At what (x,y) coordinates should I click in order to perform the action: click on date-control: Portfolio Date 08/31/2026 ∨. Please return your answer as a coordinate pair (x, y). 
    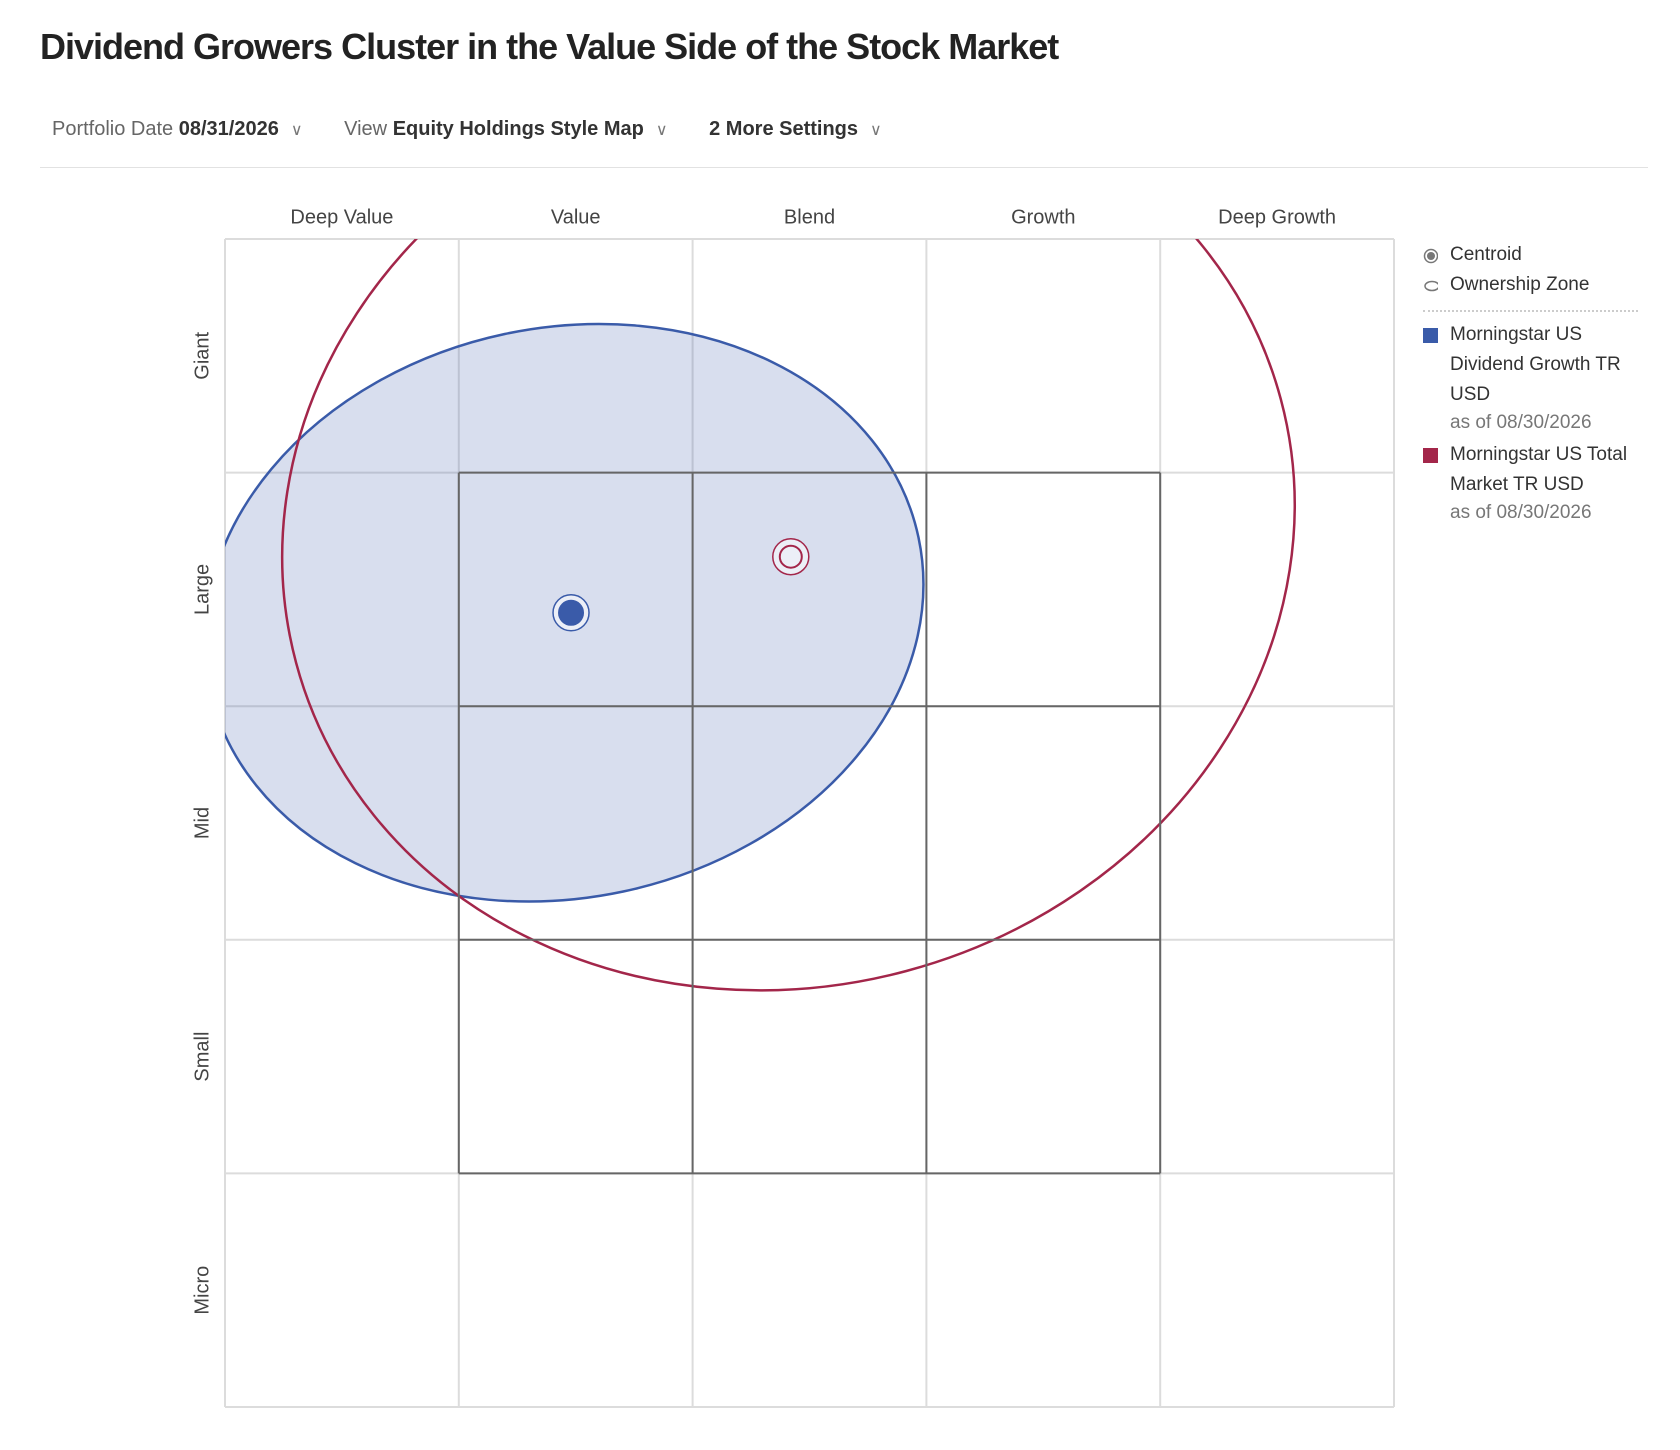
    Looking at the image, I should click on (177, 129).